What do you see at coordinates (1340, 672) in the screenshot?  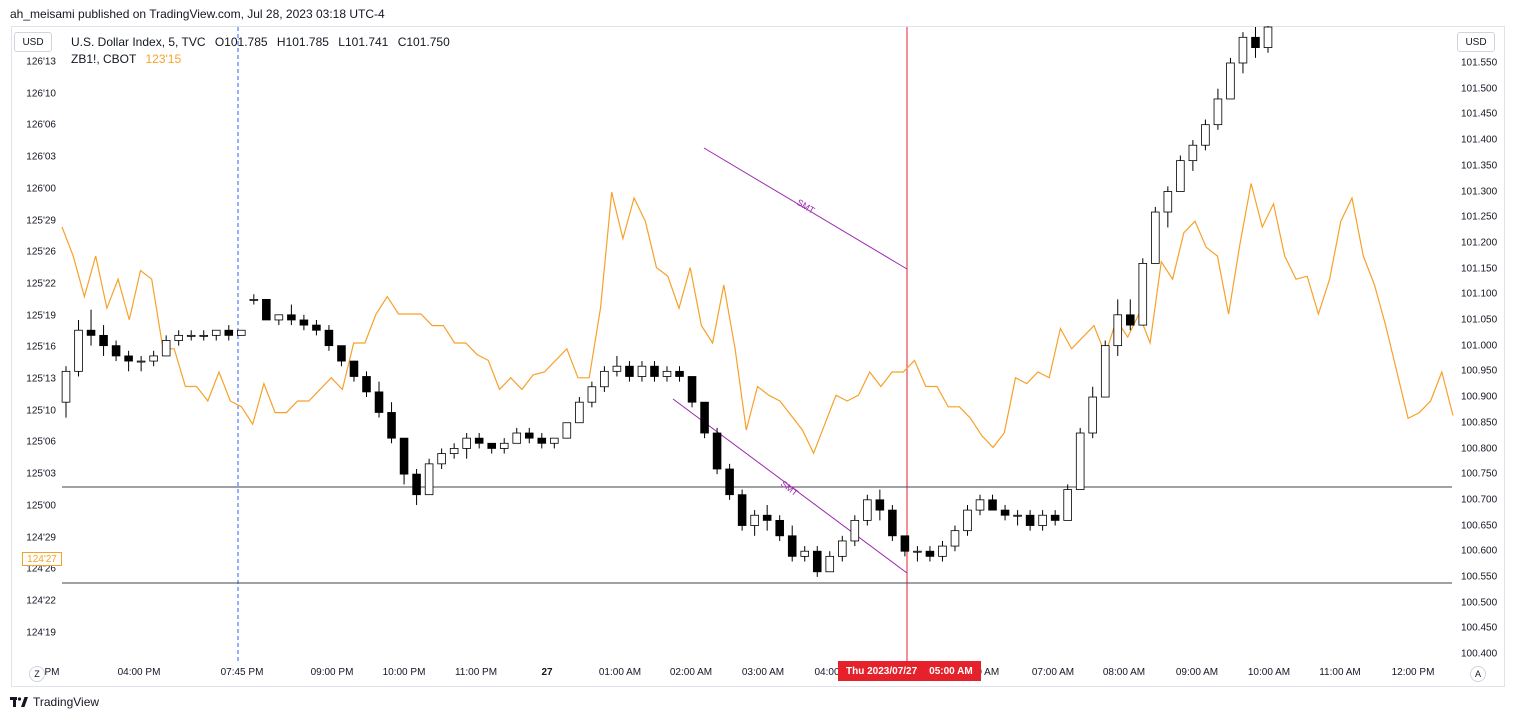 I see `time-axis-tick: 11:00 AM` at bounding box center [1340, 672].